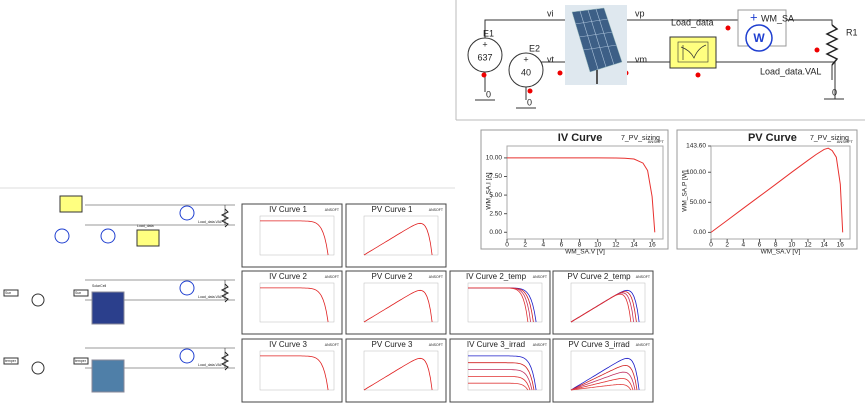 The height and width of the screenshot is (415, 865). I want to click on net-label: vi, so click(550, 13).